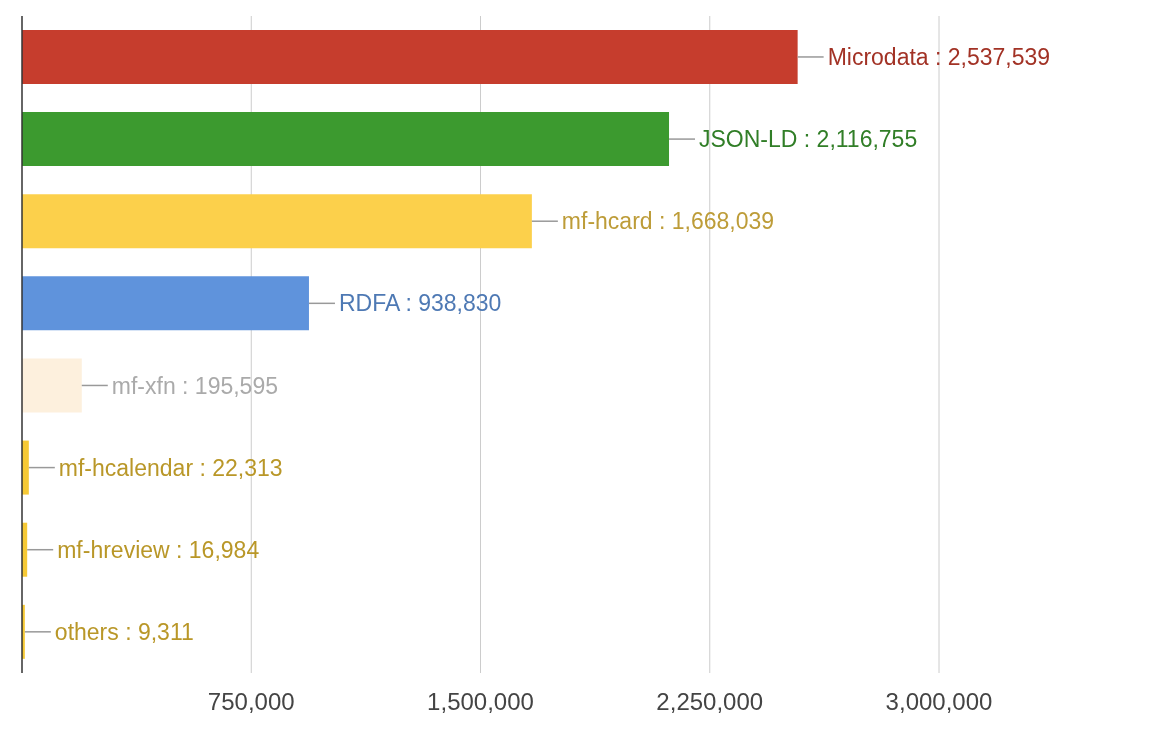 This screenshot has width=1152, height=742. I want to click on data-label: others : 9,311, so click(124, 631).